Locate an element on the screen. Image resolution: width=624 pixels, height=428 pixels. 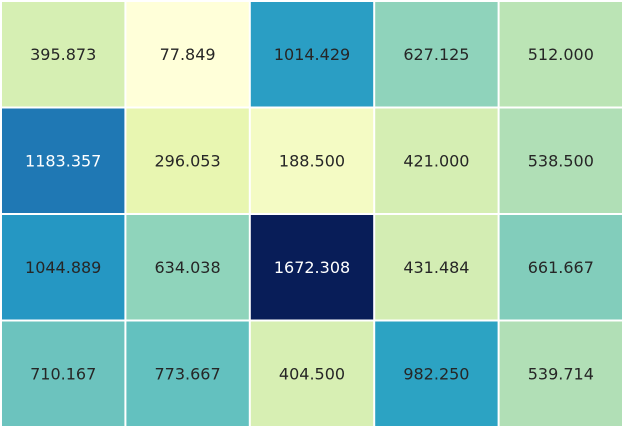
heatmap-cell-label-r0-c3: 627.125 is located at coordinates (436, 54).